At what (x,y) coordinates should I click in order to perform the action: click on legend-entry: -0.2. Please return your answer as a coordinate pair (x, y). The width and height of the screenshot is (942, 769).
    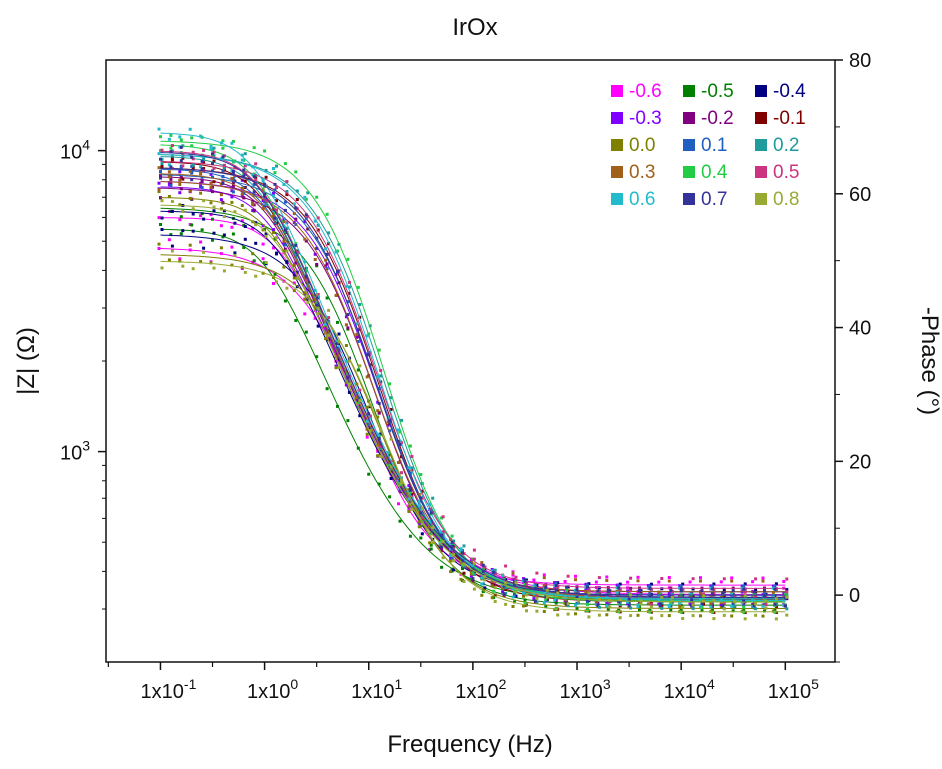
    Looking at the image, I should click on (708, 118).